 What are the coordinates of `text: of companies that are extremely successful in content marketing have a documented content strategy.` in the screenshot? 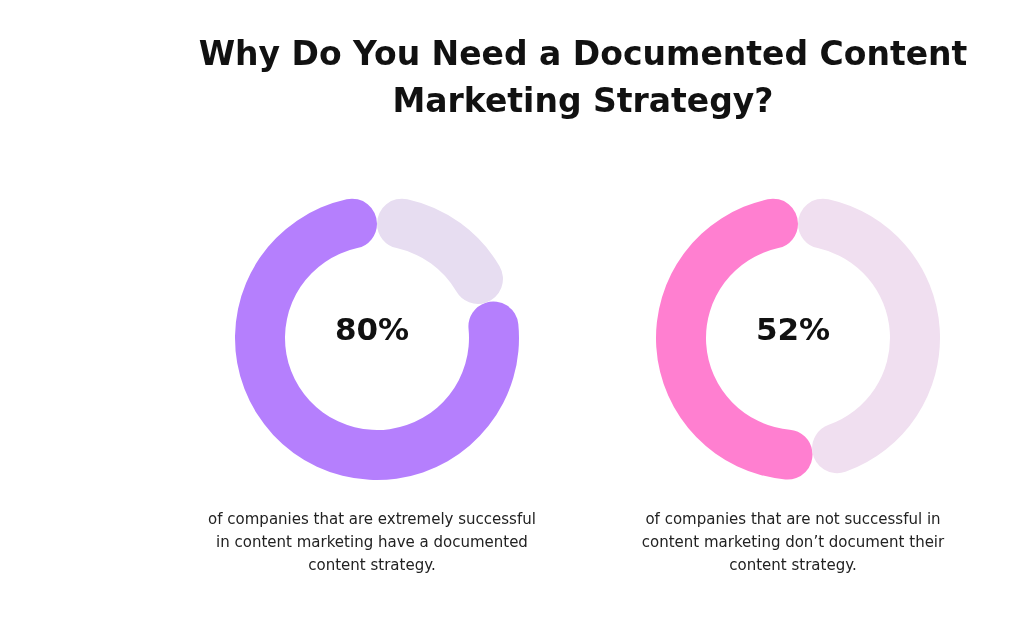 It's located at (372, 542).